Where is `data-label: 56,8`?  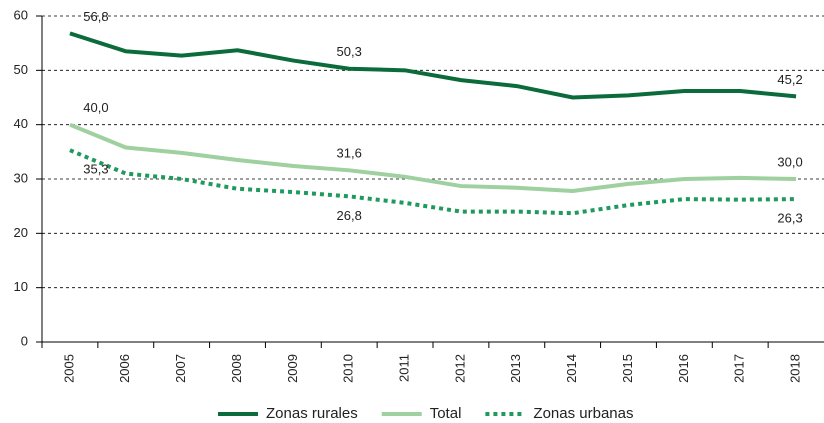 data-label: 56,8 is located at coordinates (95, 16).